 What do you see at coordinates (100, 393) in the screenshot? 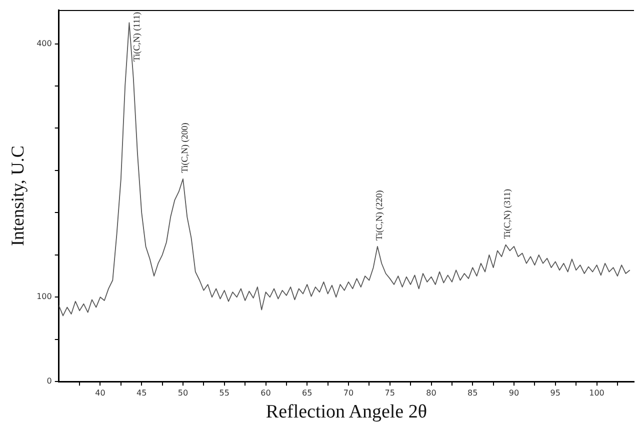
I see `x-tick-label: 40` at bounding box center [100, 393].